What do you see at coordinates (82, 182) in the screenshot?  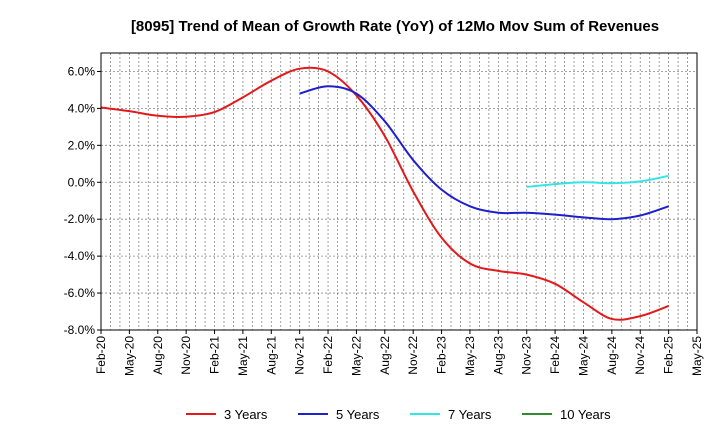 I see `y-tick-label: 0.0%` at bounding box center [82, 182].